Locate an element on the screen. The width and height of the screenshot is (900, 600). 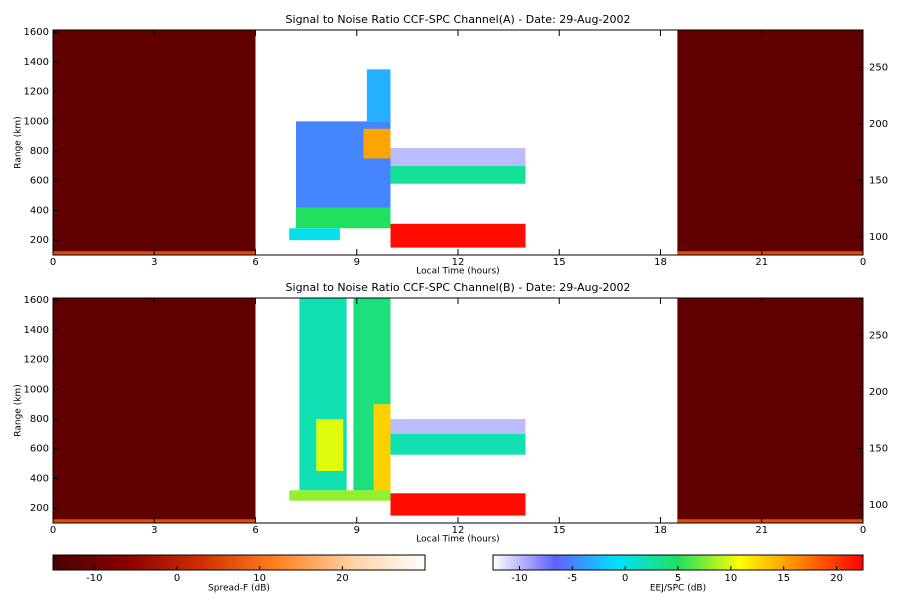
colorbar-tick-label: 15 is located at coordinates (783, 578).